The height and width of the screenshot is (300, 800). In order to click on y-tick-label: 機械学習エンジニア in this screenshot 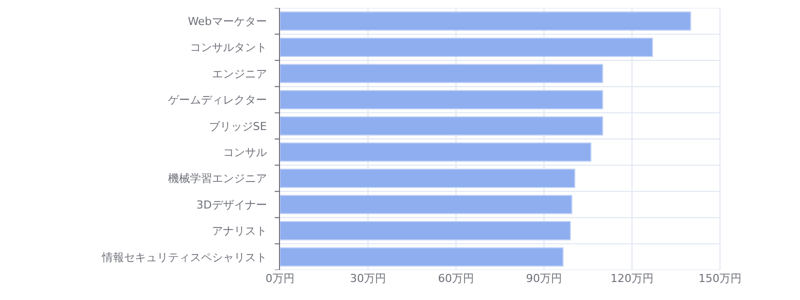, I will do `click(217, 179)`.